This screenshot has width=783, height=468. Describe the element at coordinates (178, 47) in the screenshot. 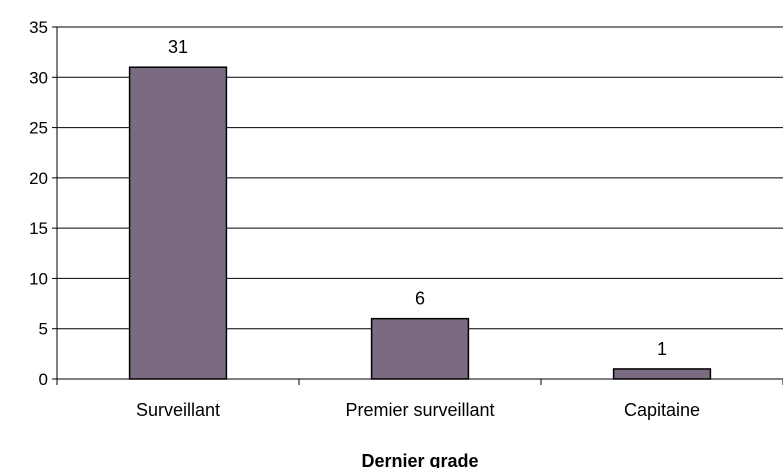

I see `value-label-surveillant: 31` at that location.